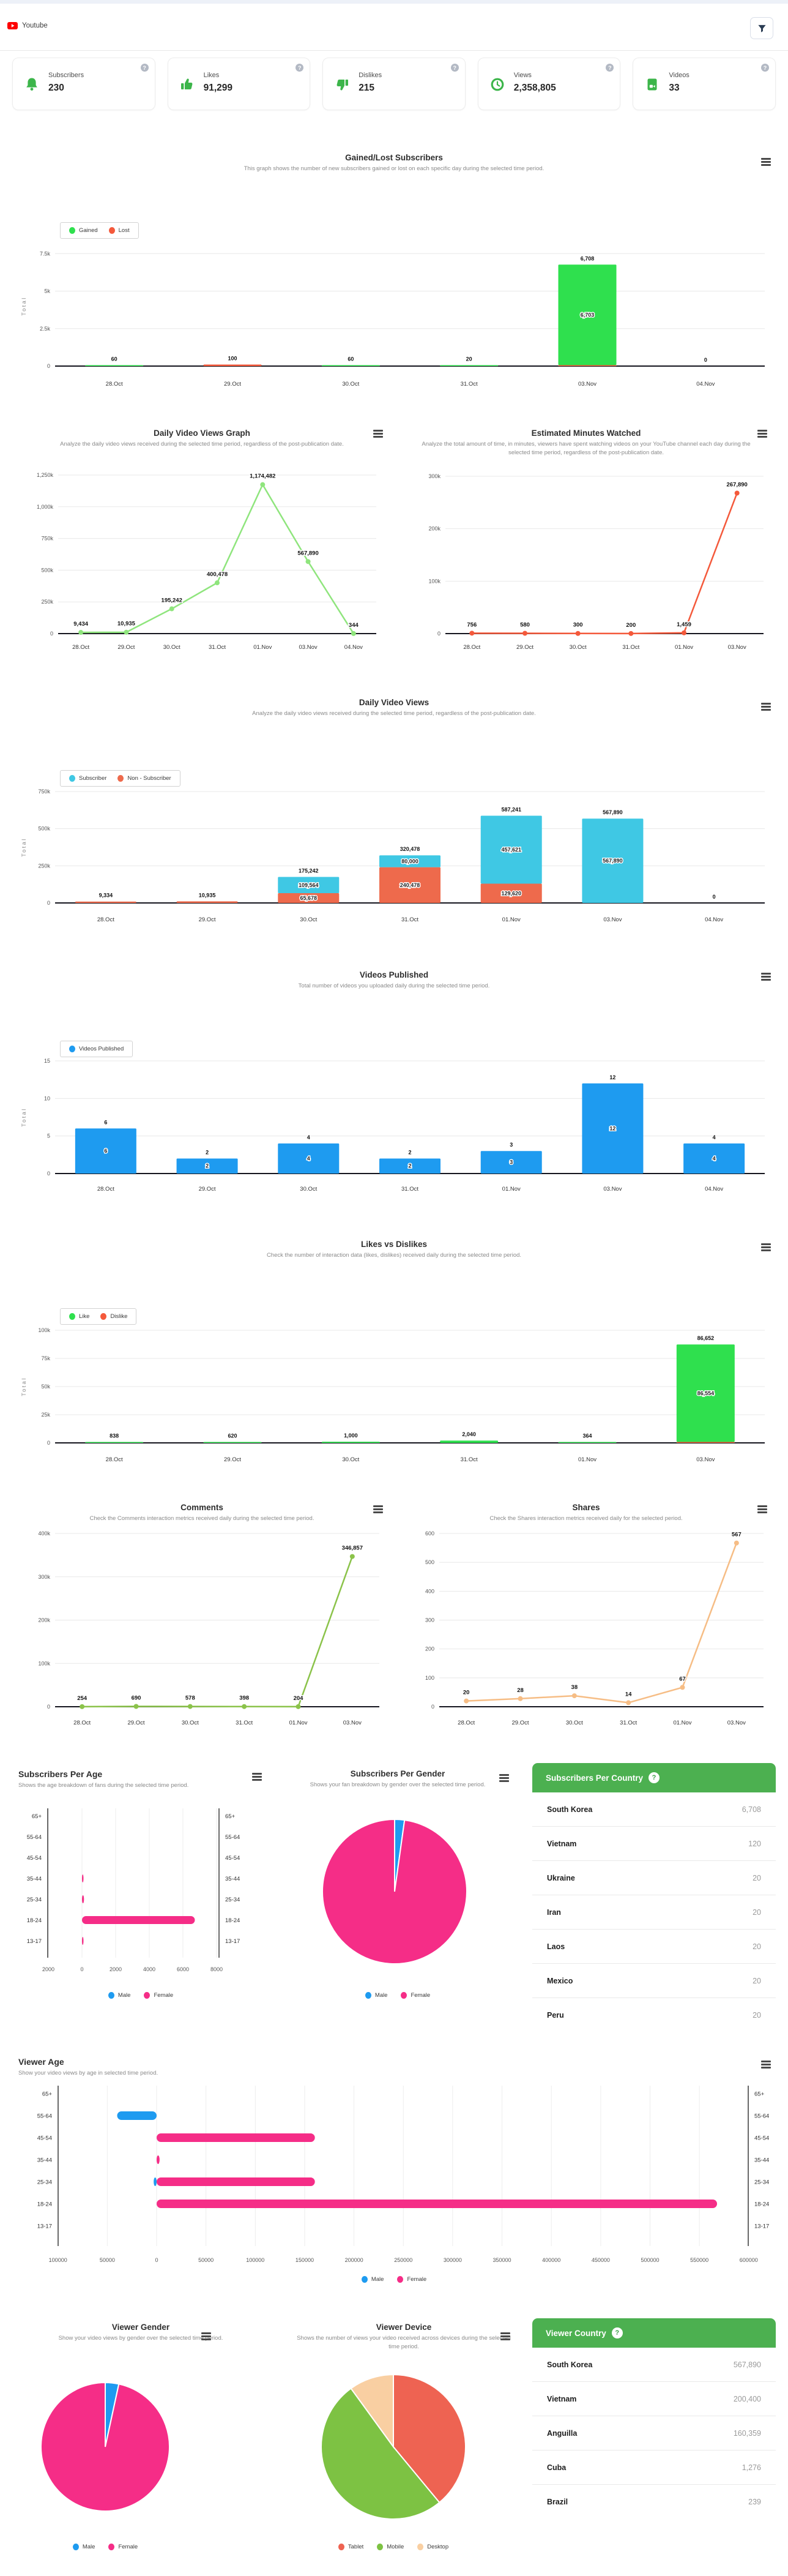 This screenshot has height=2576, width=788. What do you see at coordinates (105, 1151) in the screenshot?
I see `svg-text: 6` at bounding box center [105, 1151].